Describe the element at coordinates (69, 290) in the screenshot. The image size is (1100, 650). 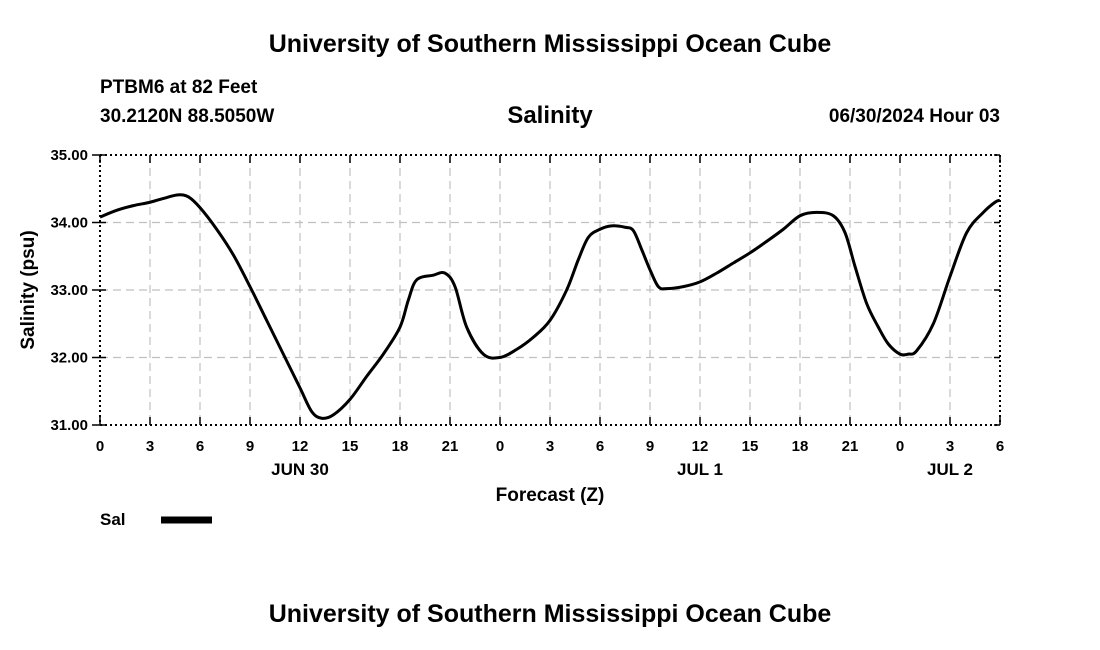
I see `y-tick-label: 33.00` at that location.